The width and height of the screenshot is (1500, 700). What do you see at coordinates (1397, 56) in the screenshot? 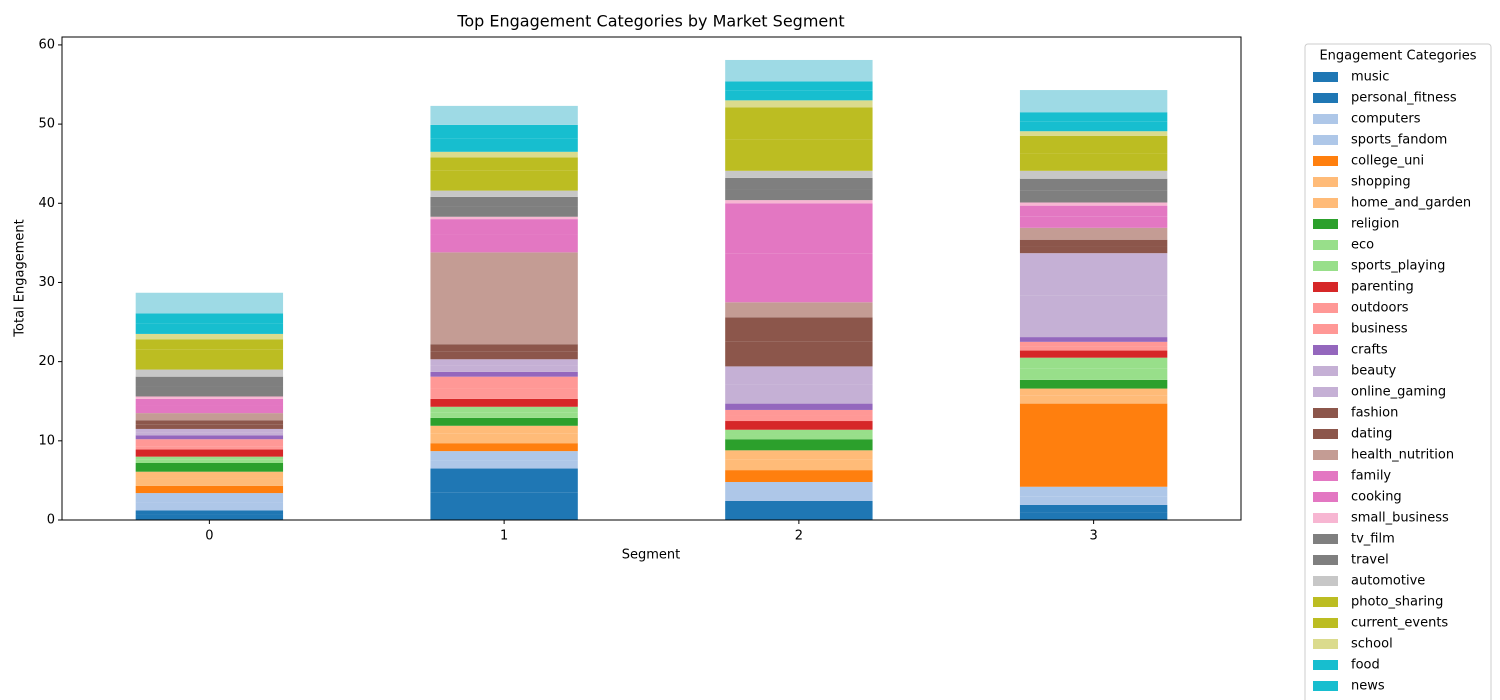
I see `legend-title: Engagement Categories` at bounding box center [1397, 56].